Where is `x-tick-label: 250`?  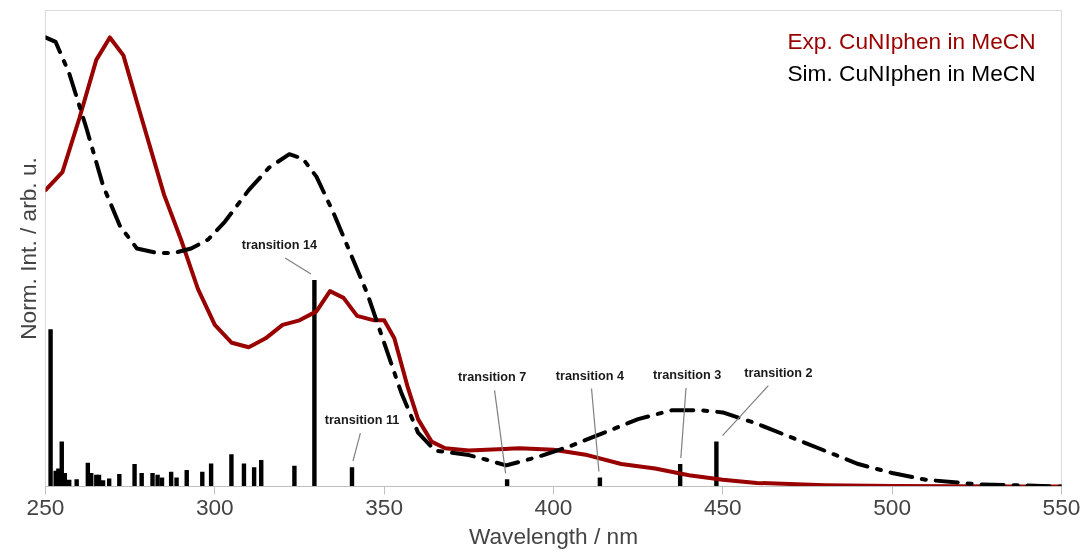
x-tick-label: 250 is located at coordinates (45, 506).